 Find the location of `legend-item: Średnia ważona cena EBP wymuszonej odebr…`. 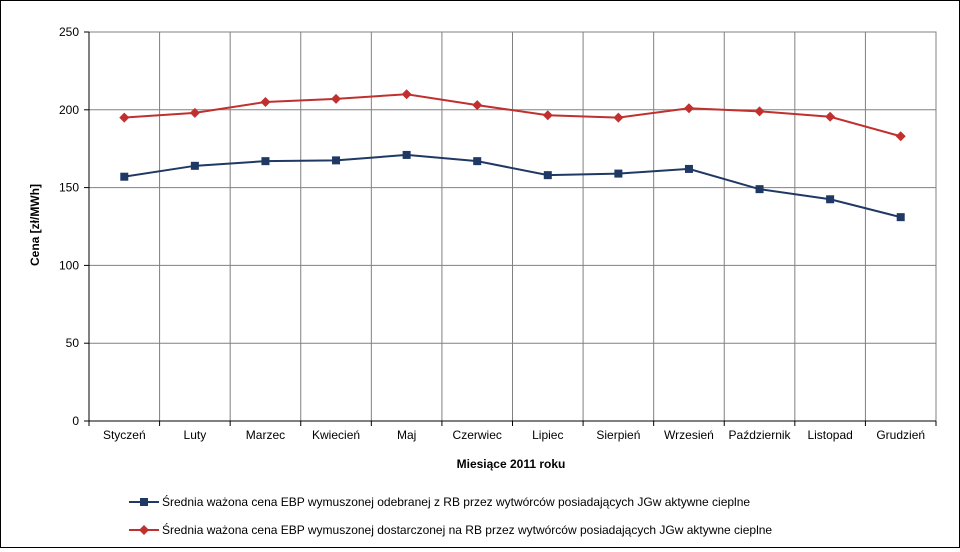

legend-item: Średnia ważona cena EBP wymuszonej odebr… is located at coordinates (439, 501).